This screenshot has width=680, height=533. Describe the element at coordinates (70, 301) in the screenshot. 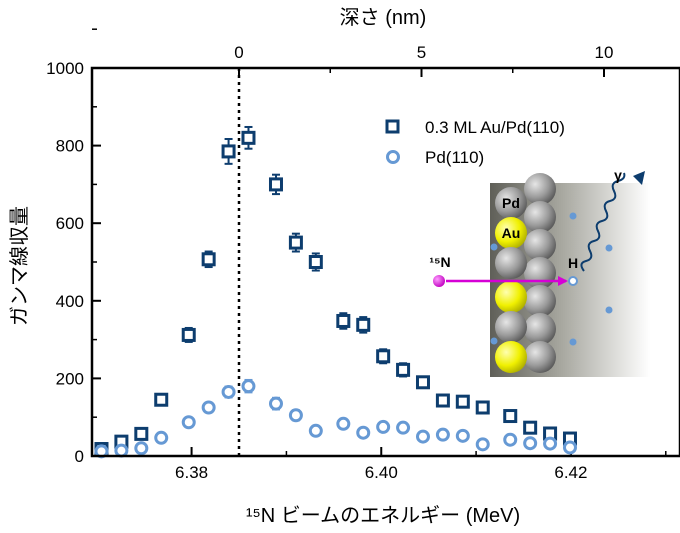

I see `y-tick-label: 400` at that location.